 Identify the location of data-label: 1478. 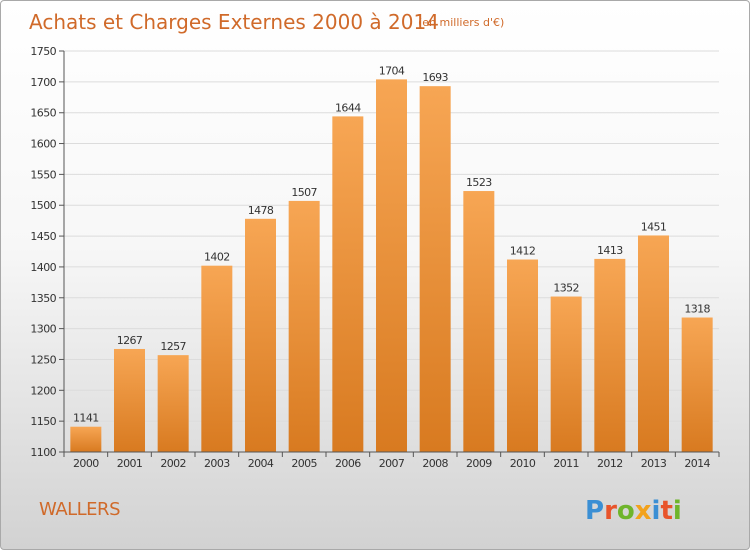
(261, 210).